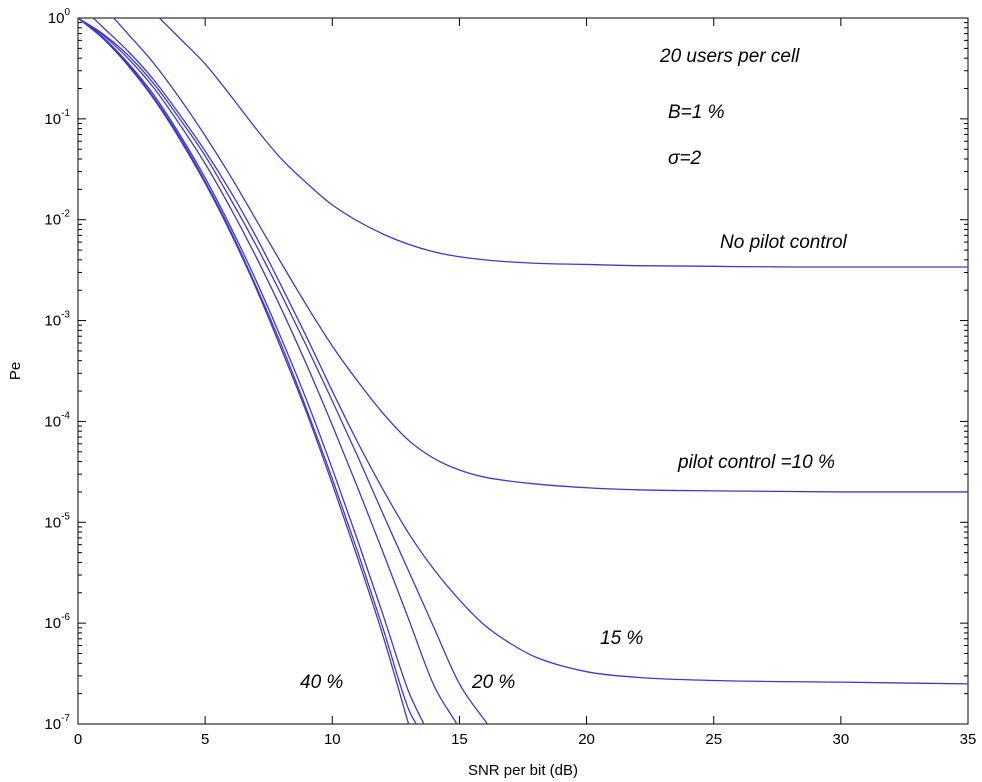 The width and height of the screenshot is (982, 782). What do you see at coordinates (321, 682) in the screenshot?
I see `annotation-pilot-40: 40 %` at bounding box center [321, 682].